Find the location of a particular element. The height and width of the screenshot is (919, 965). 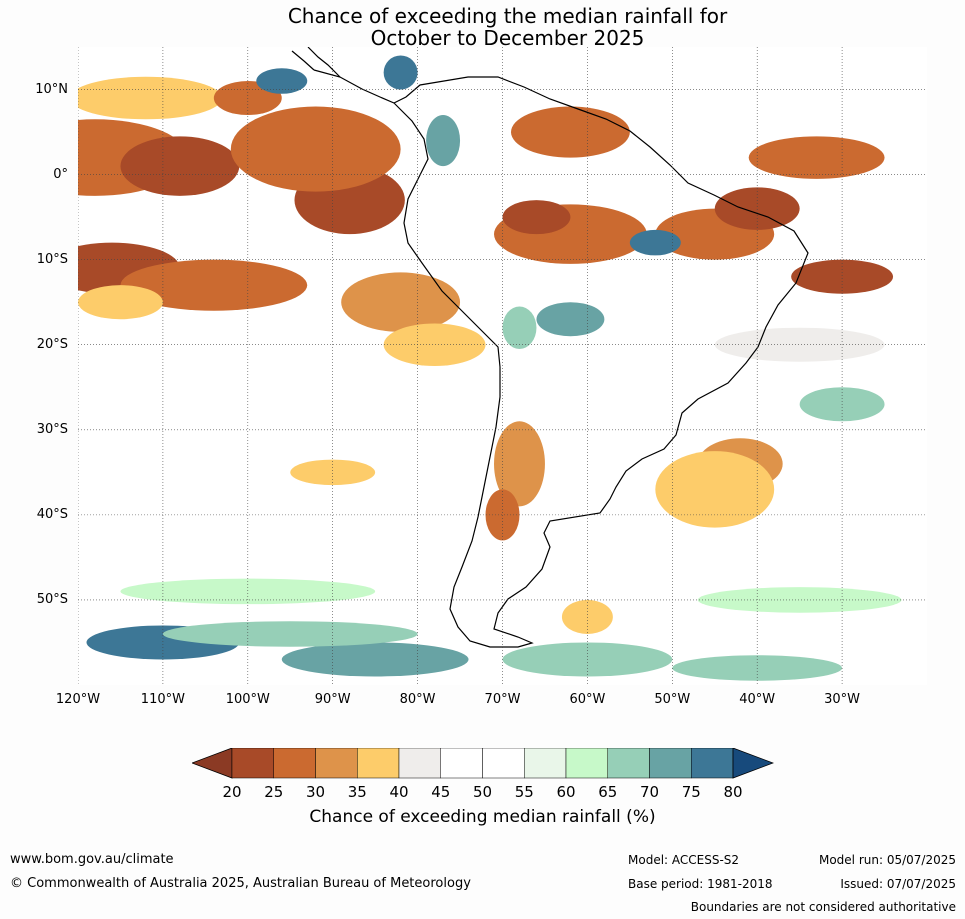

longitude-label: 100°W is located at coordinates (247, 699).